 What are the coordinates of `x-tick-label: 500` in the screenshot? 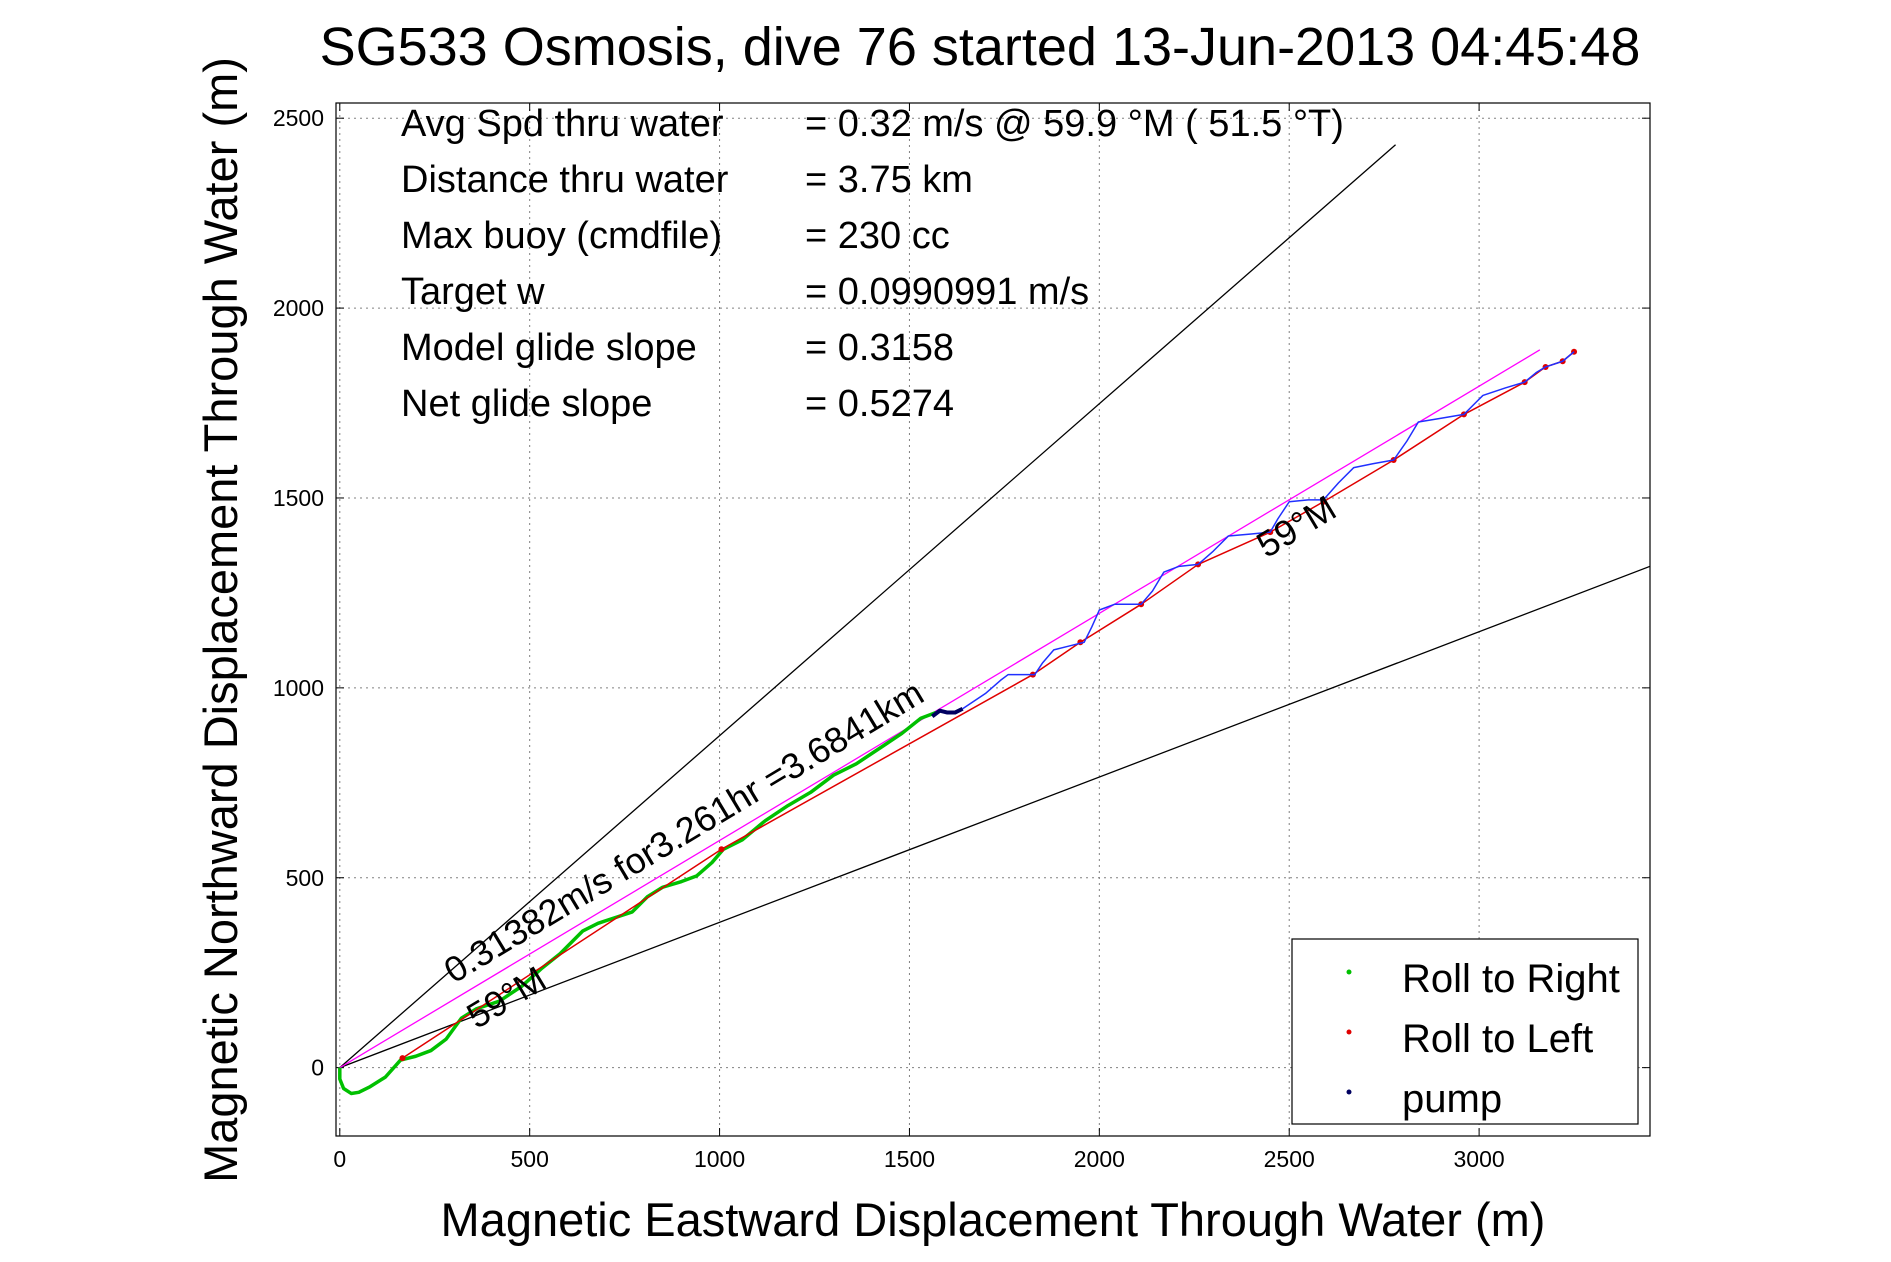 It's located at (529, 1159).